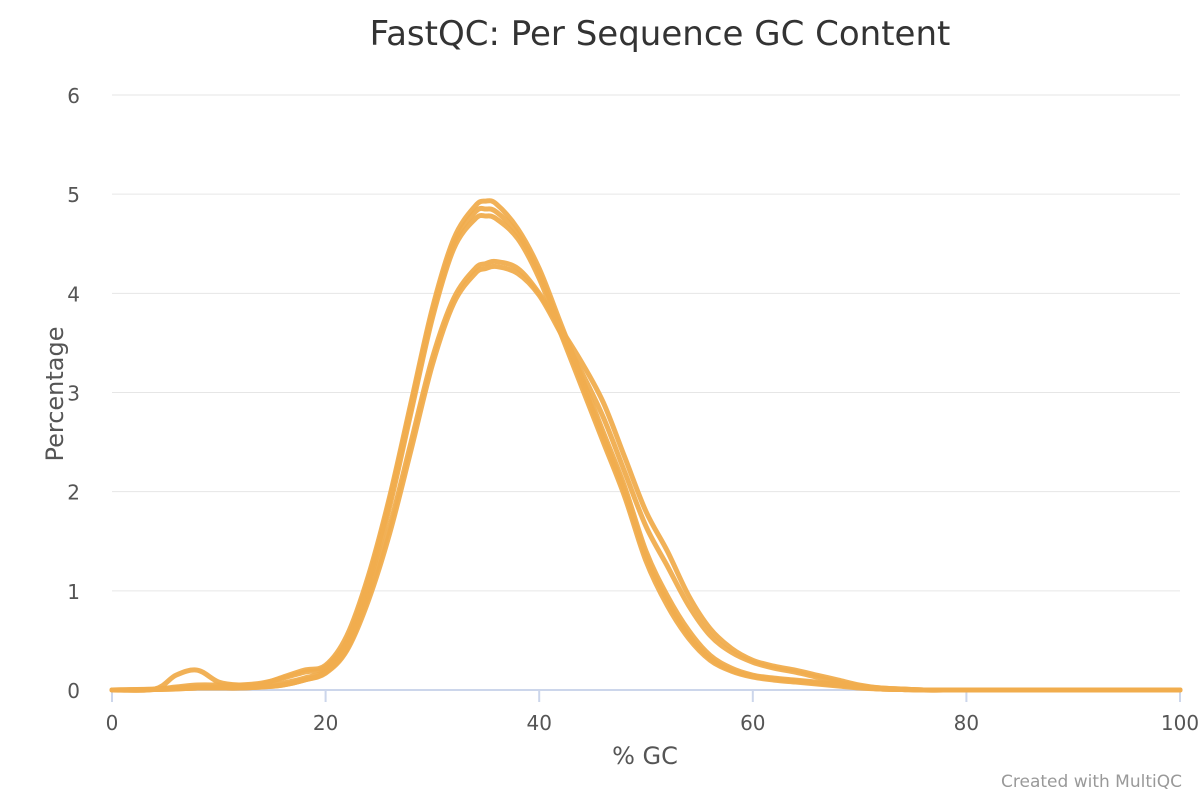 The image size is (1200, 800). What do you see at coordinates (73, 96) in the screenshot?
I see `y-tick-label: 6` at bounding box center [73, 96].